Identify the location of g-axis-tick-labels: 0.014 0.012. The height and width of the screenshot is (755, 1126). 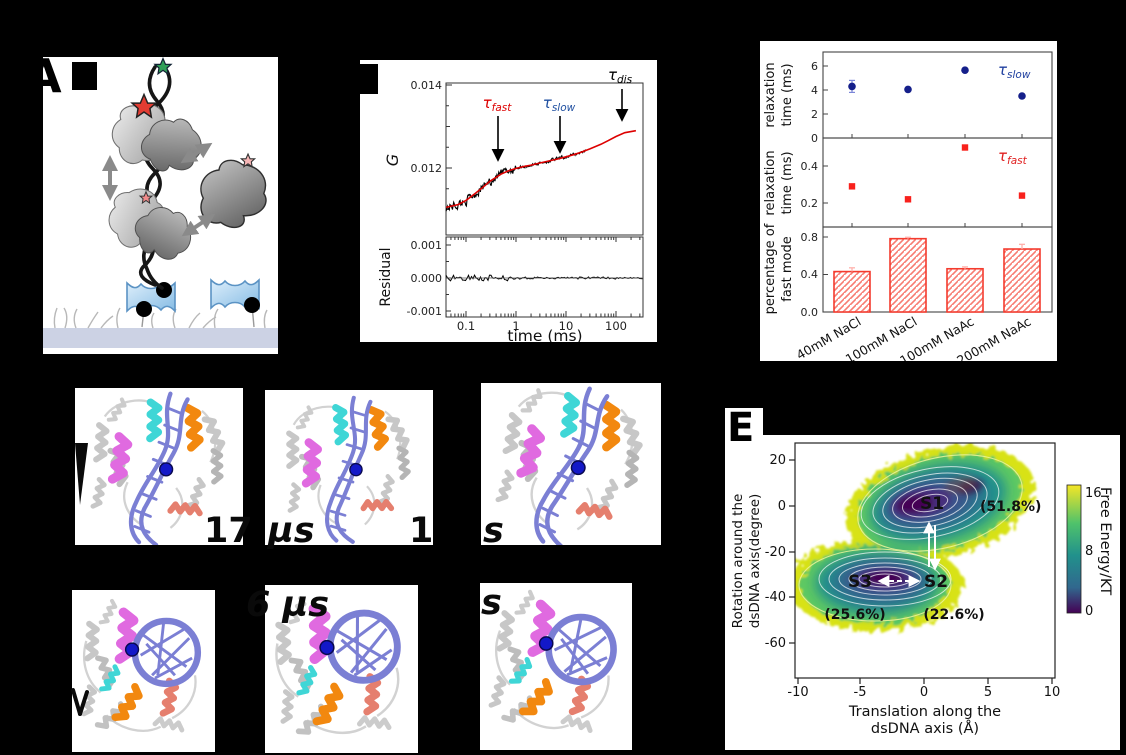
(427, 127).